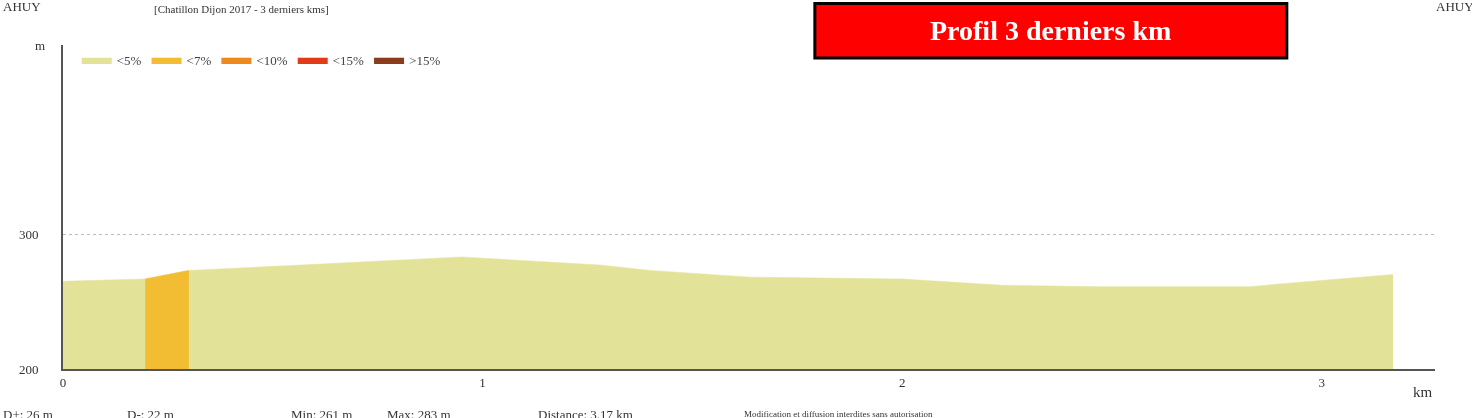  Describe the element at coordinates (1321, 382) in the screenshot. I see `x-tick-label: 3` at that location.